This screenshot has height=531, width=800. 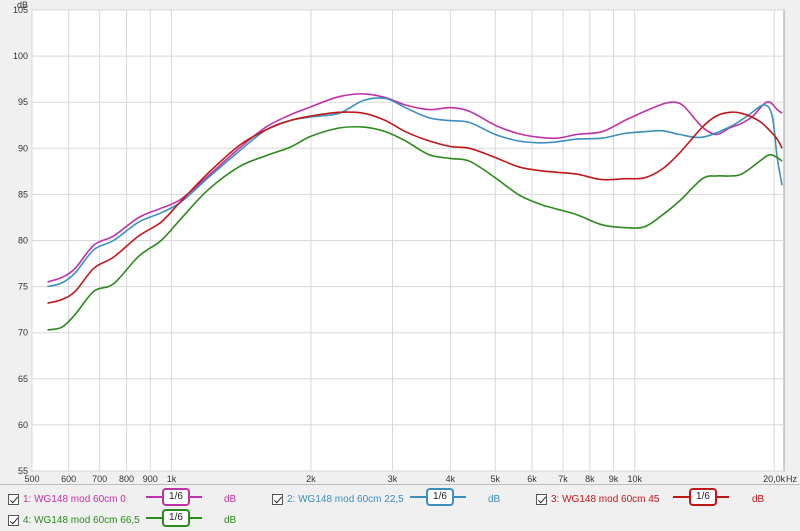 I want to click on series-1-smoothing-value: 1/6, so click(x=176, y=497).